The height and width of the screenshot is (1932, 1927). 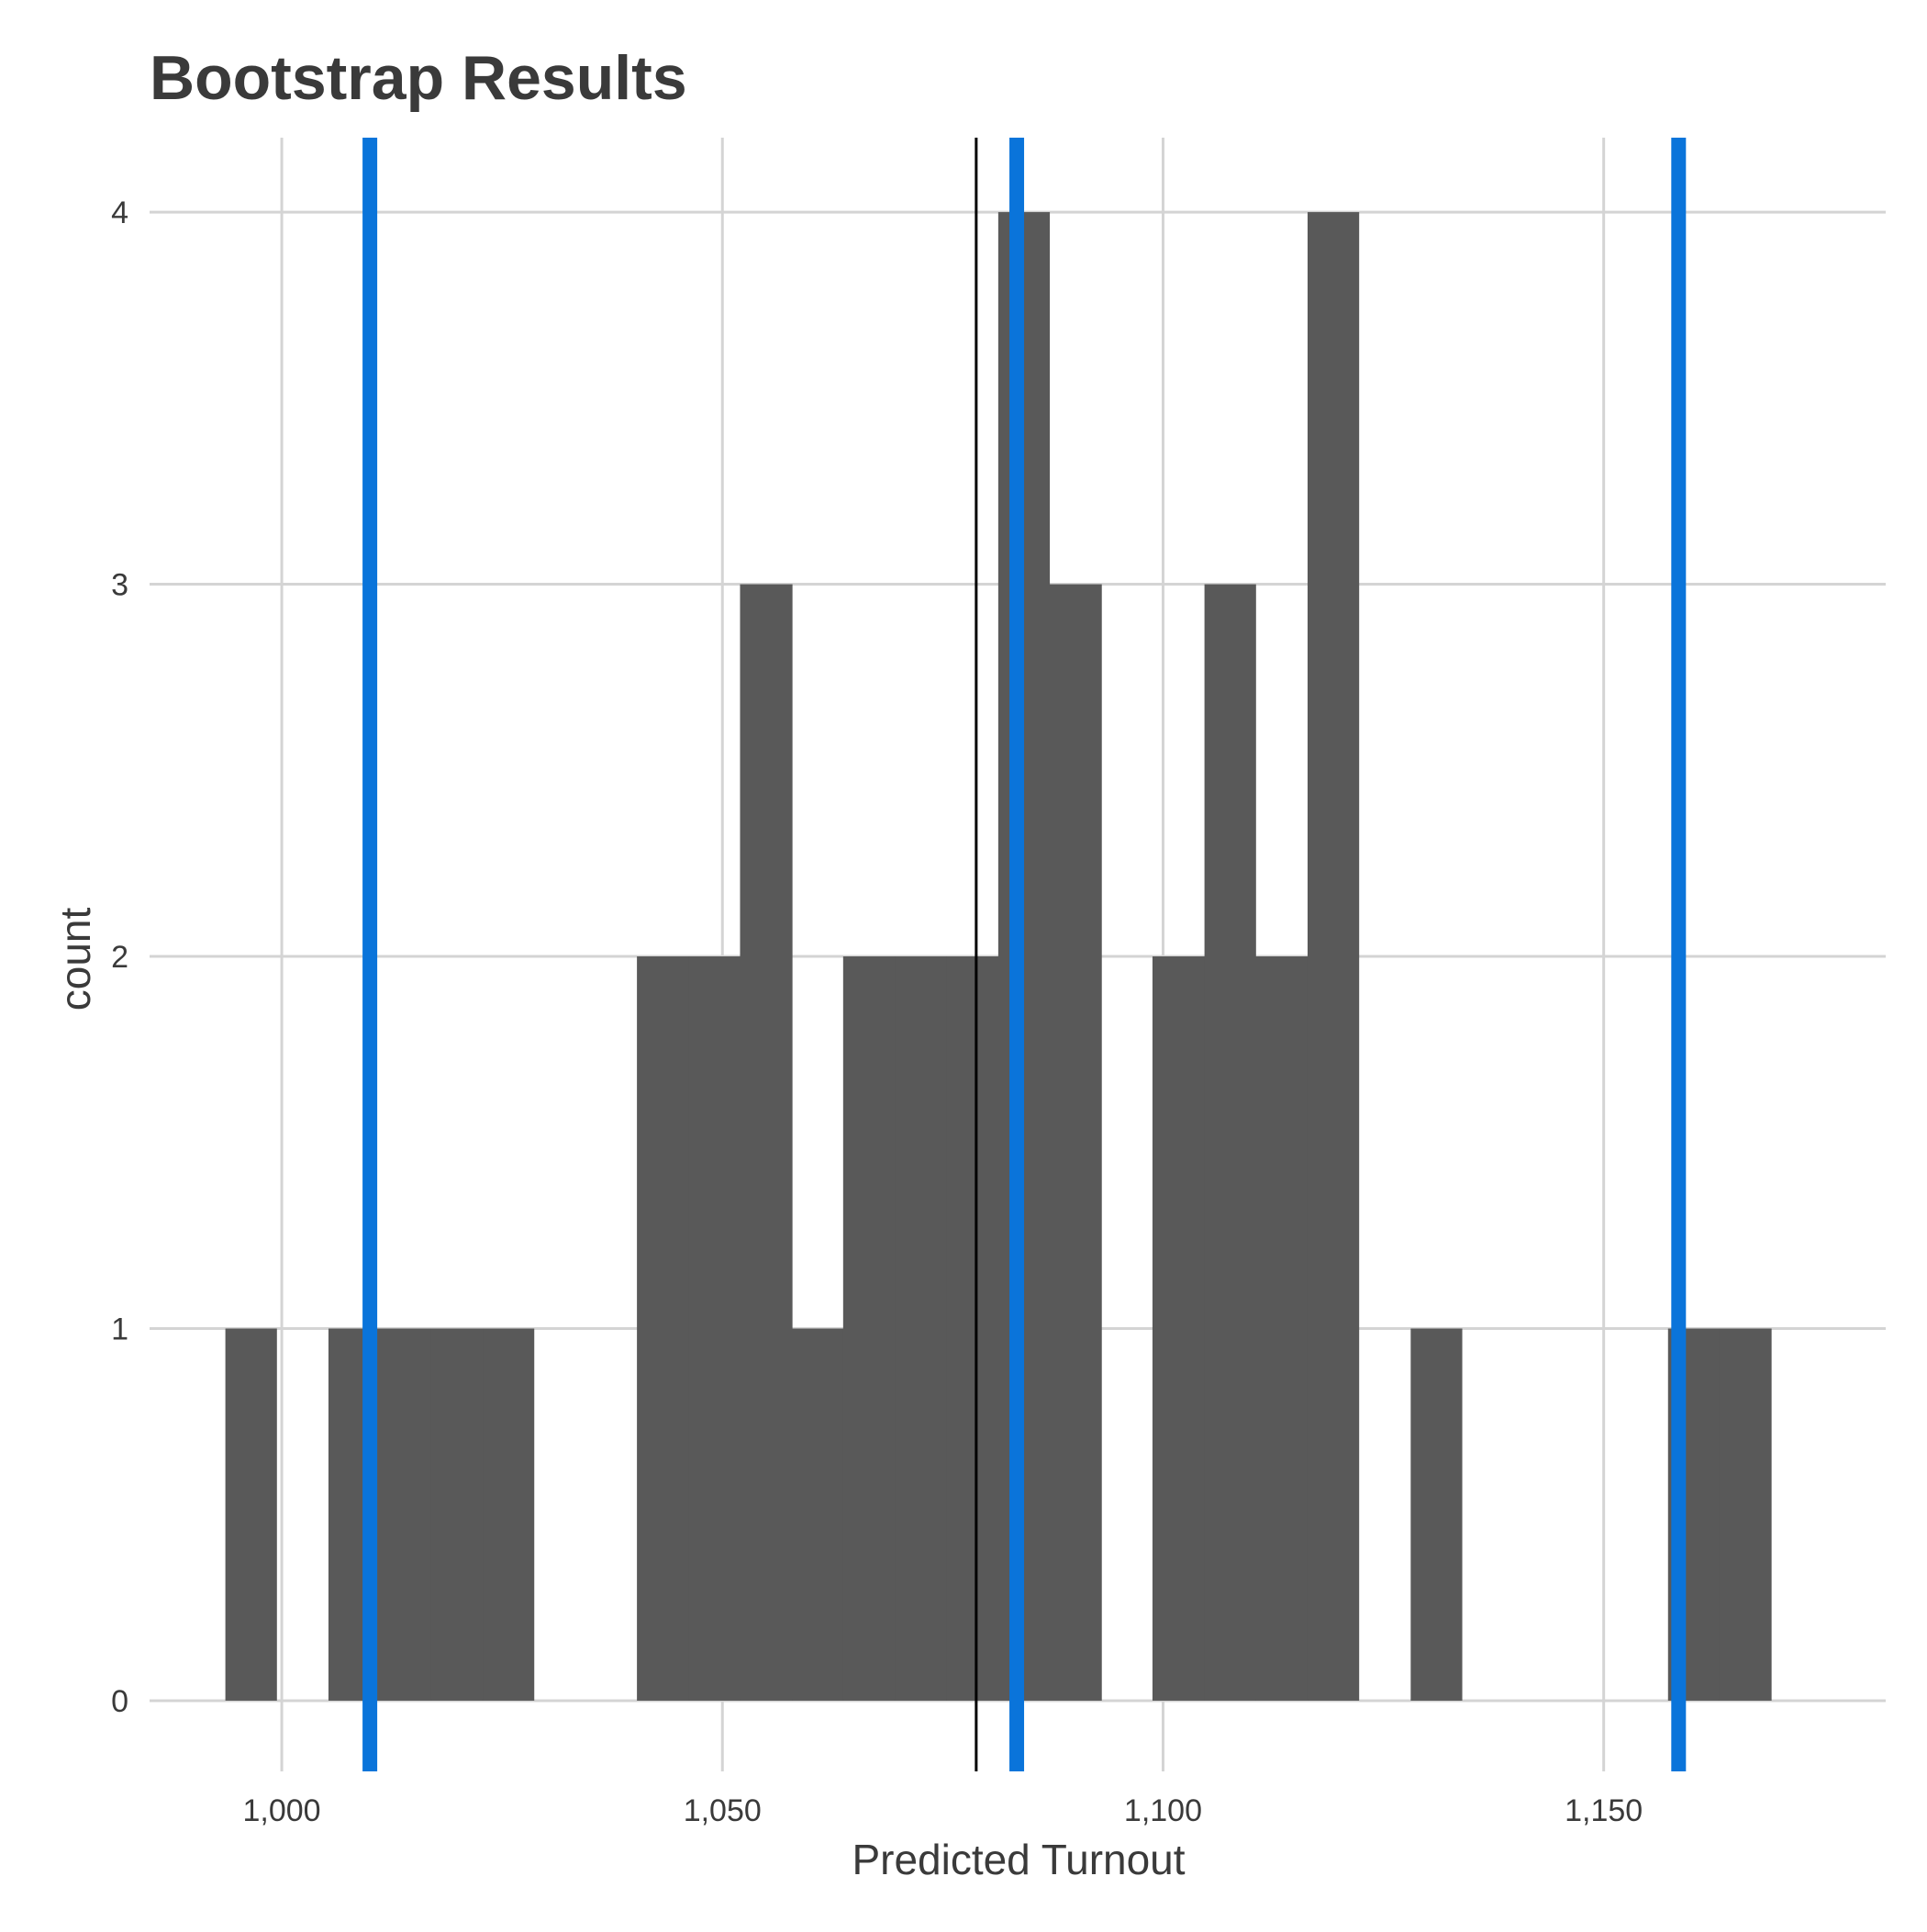 What do you see at coordinates (723, 1810) in the screenshot?
I see `x-tick-label-1,050: 1,050` at bounding box center [723, 1810].